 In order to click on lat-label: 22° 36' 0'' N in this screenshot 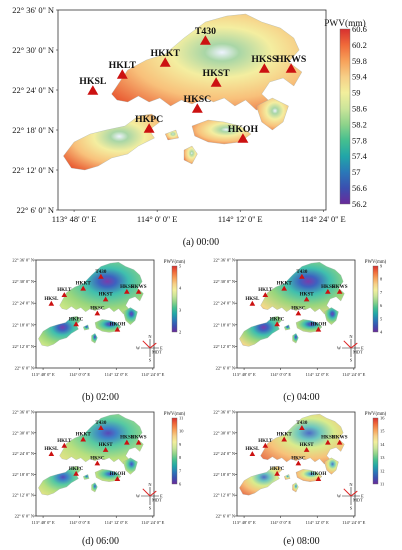, I will do `click(23, 260)`.